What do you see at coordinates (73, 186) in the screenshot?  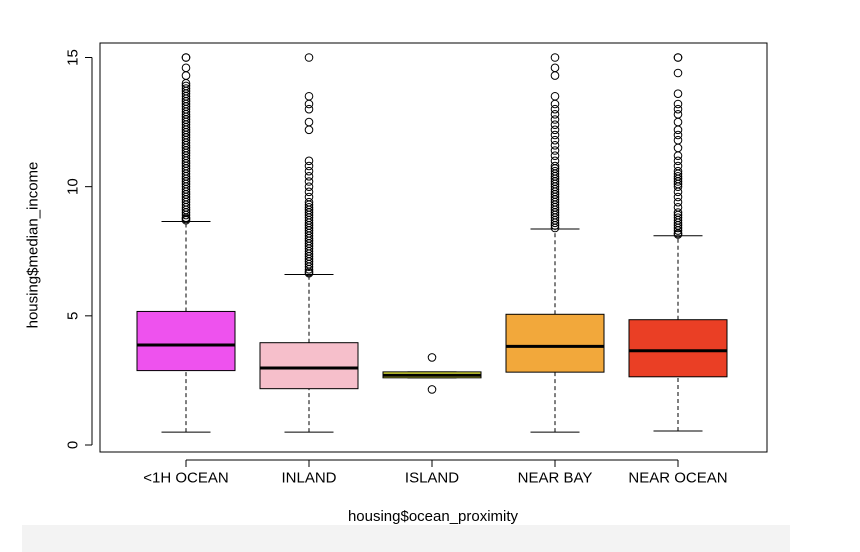 I see `y-tick-label: 10` at bounding box center [73, 186].